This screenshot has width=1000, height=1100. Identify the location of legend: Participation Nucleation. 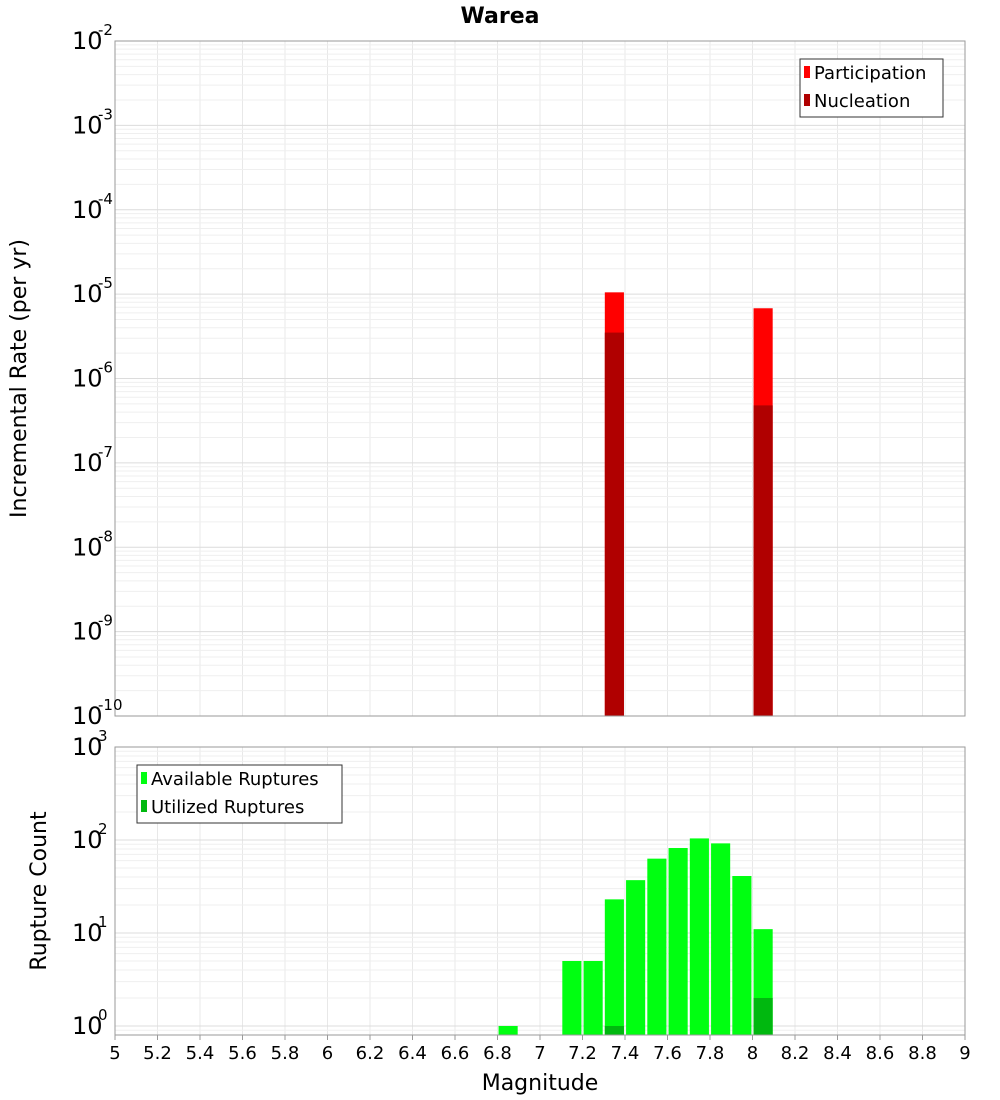
(871, 88).